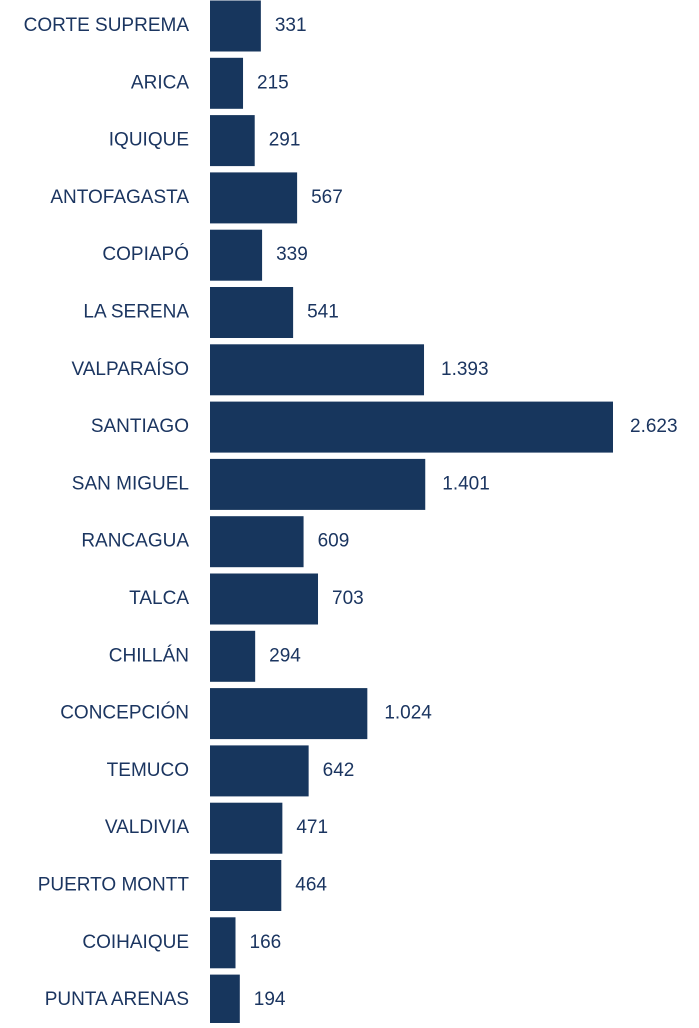 Image resolution: width=699 pixels, height=1028 pixels. What do you see at coordinates (135, 541) in the screenshot?
I see `y-tick-label: RANCAGUA` at bounding box center [135, 541].